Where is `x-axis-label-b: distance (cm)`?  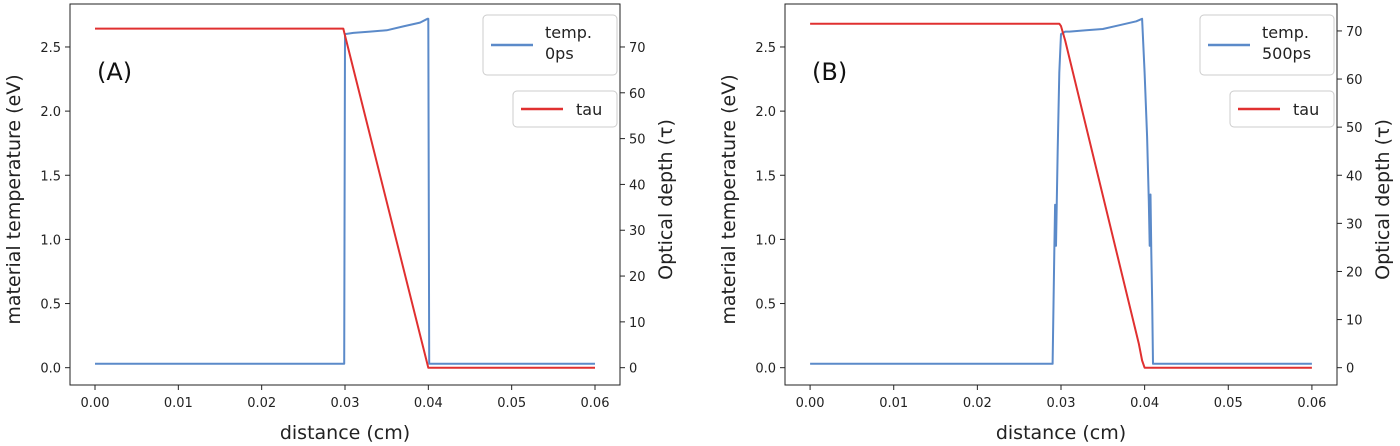
x-axis-label-b: distance (cm) is located at coordinates (1061, 433).